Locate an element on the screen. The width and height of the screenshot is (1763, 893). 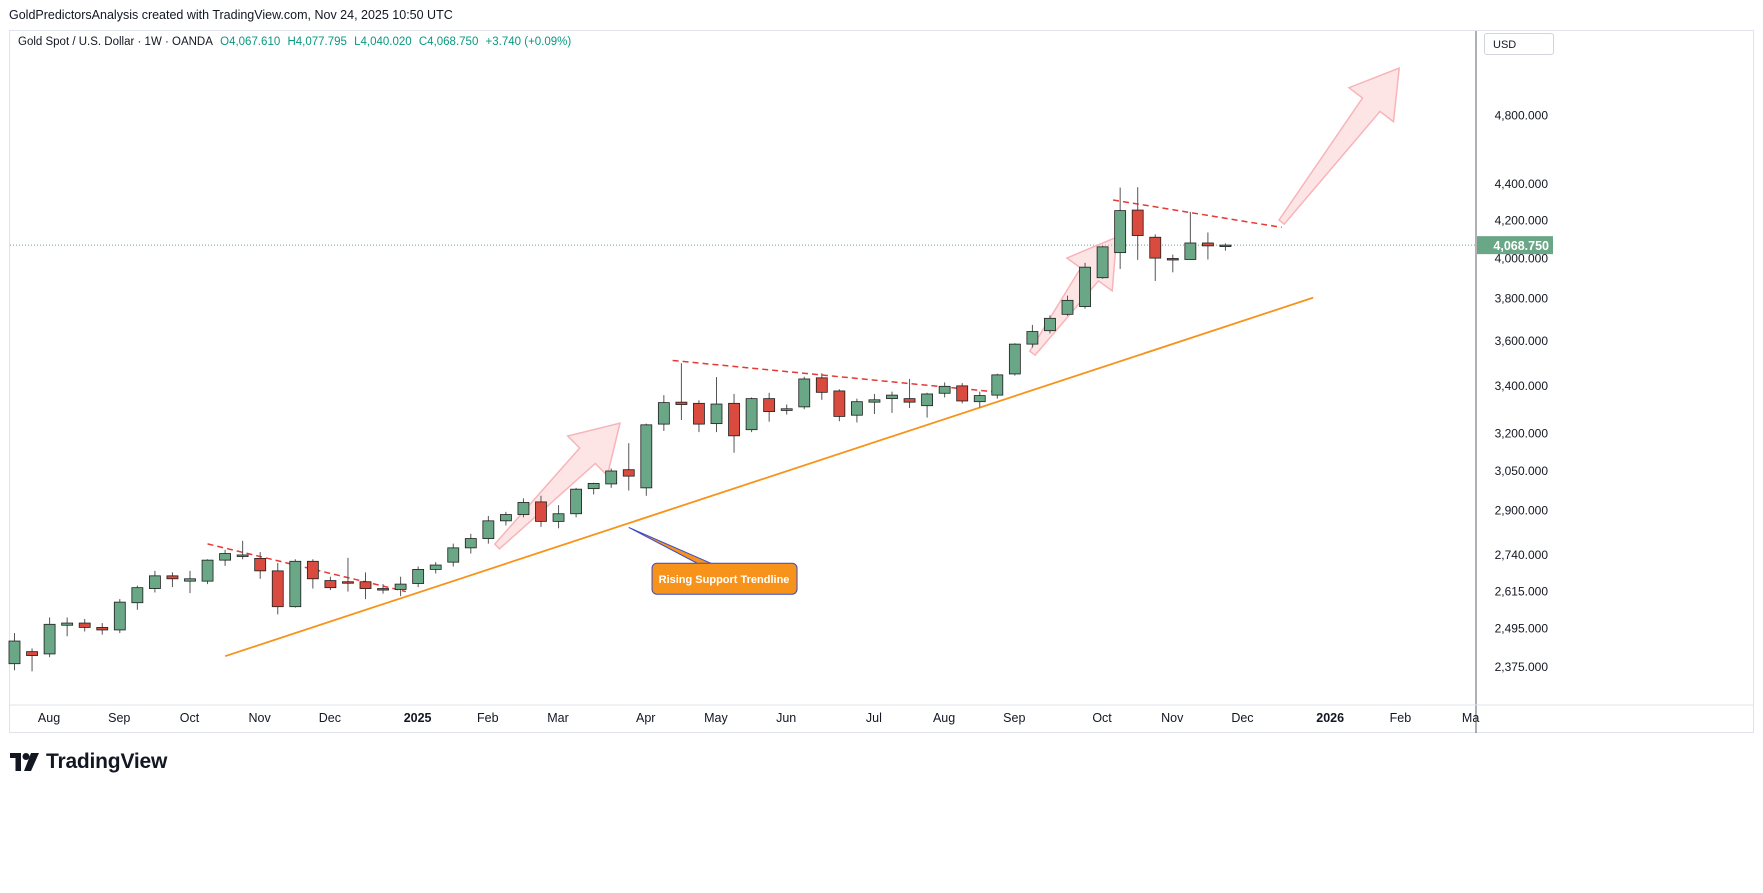
y-tick-label: 4,200.000 is located at coordinates (1522, 220).